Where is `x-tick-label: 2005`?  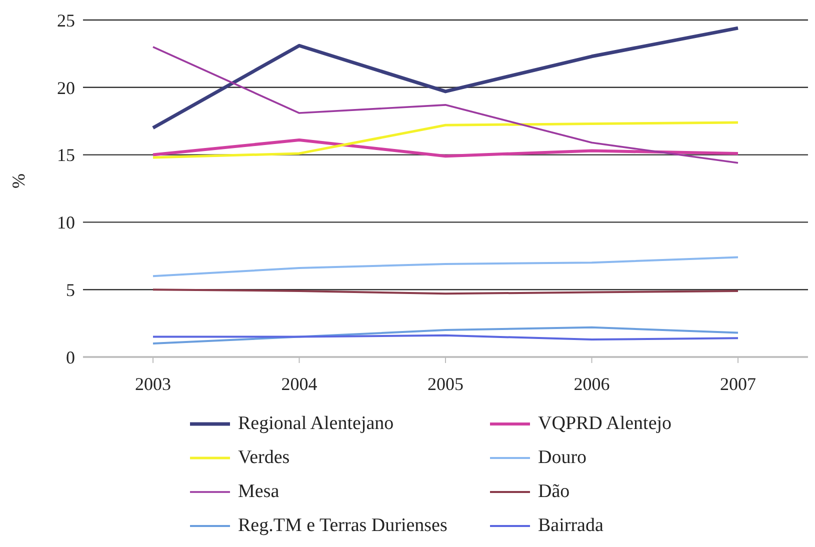
x-tick-label: 2005 is located at coordinates (446, 384).